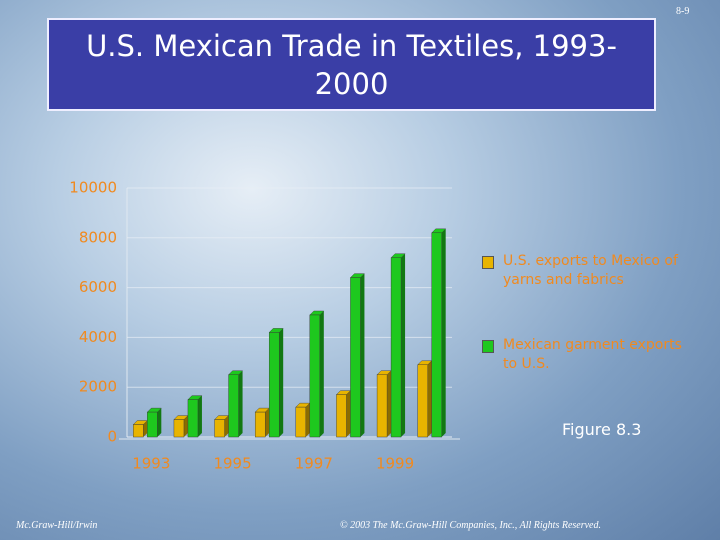 This screenshot has width=720, height=540. I want to click on y-tick-label: 10000, so click(93, 188).